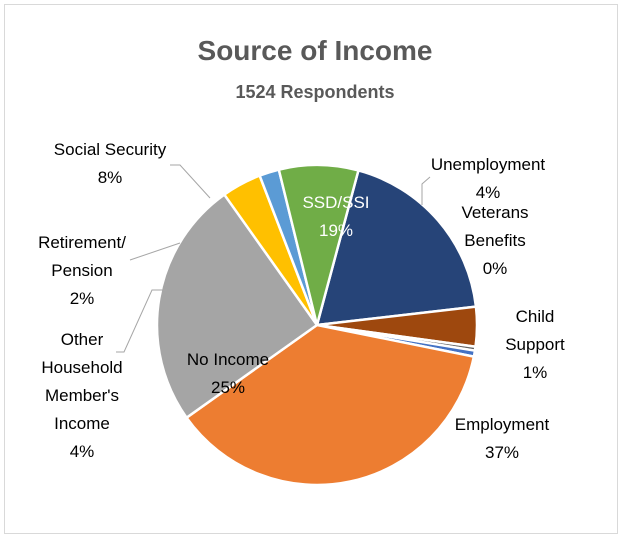 The width and height of the screenshot is (623, 540). I want to click on chart-title: Source of Income, so click(315, 50).